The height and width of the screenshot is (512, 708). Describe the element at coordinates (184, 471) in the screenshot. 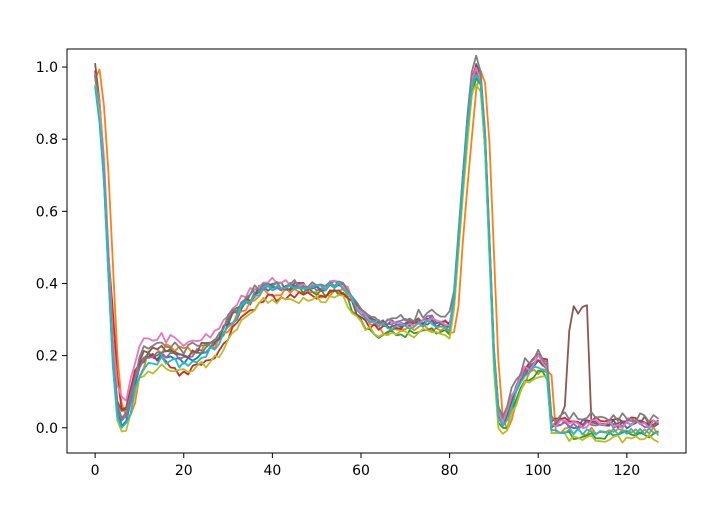

I see `x-tick-label: 20` at that location.